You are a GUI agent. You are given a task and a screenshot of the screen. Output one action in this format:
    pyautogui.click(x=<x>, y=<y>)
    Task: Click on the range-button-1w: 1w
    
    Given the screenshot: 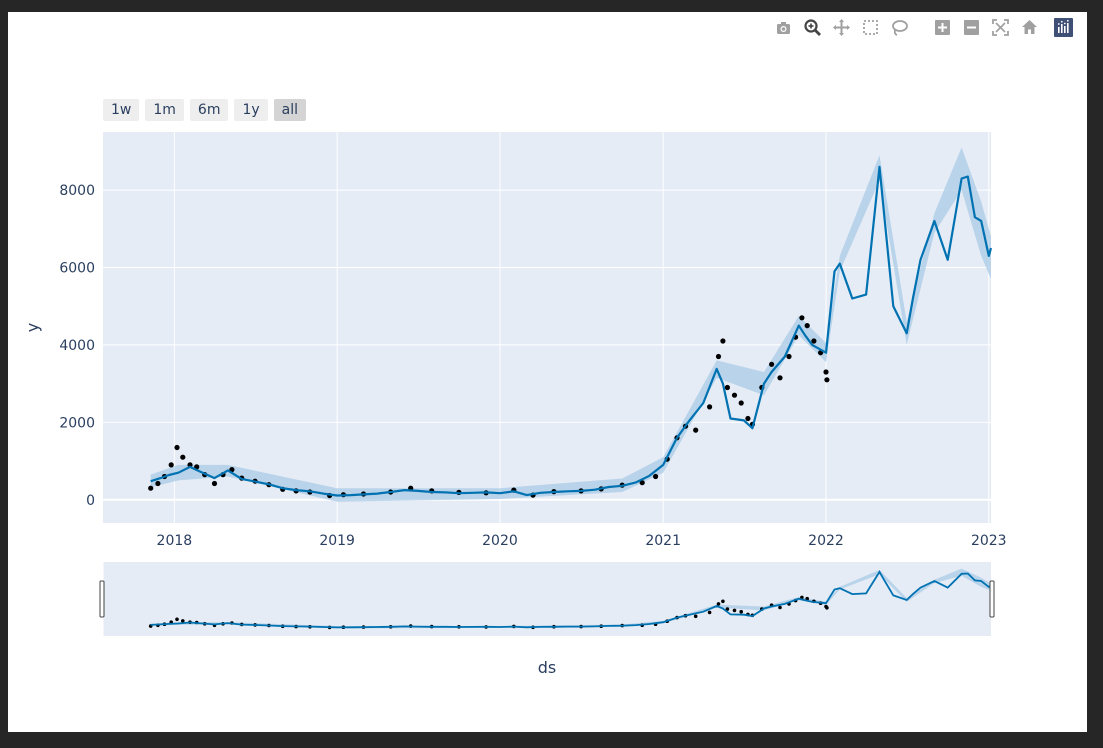 What is the action you would take?
    pyautogui.click(x=121, y=110)
    